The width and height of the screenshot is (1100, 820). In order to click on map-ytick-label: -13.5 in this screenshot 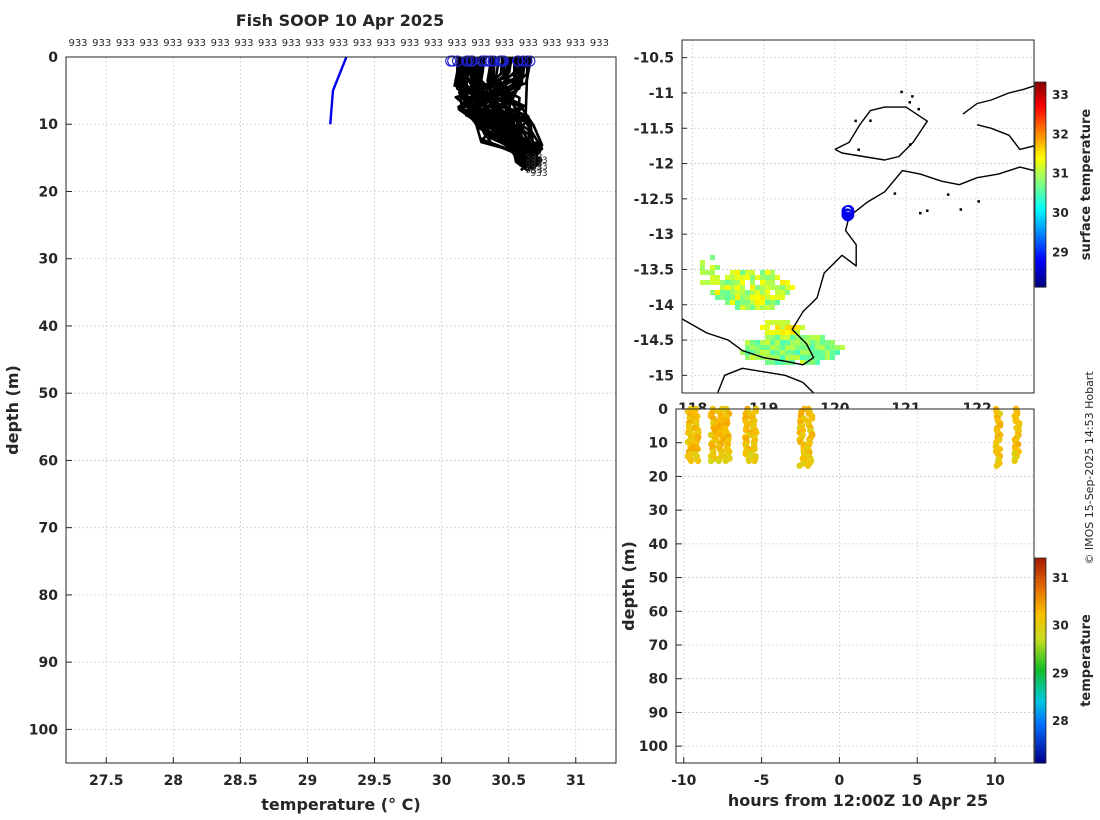, I will do `click(654, 270)`.